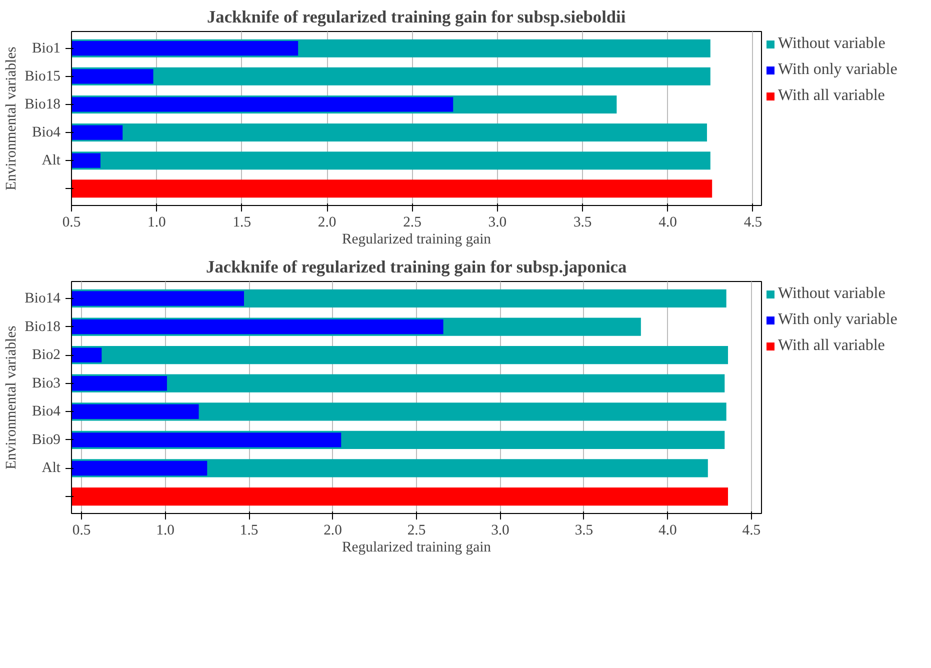 The width and height of the screenshot is (931, 668). What do you see at coordinates (46, 440) in the screenshot?
I see `y-tick-label: Bio9` at bounding box center [46, 440].